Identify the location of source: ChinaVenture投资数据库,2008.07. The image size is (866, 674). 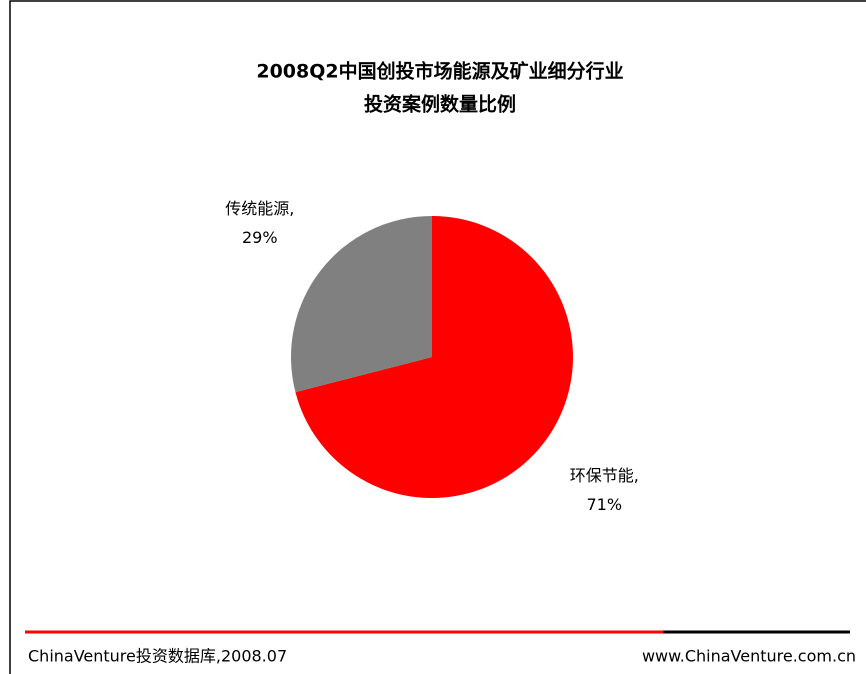
(157, 656).